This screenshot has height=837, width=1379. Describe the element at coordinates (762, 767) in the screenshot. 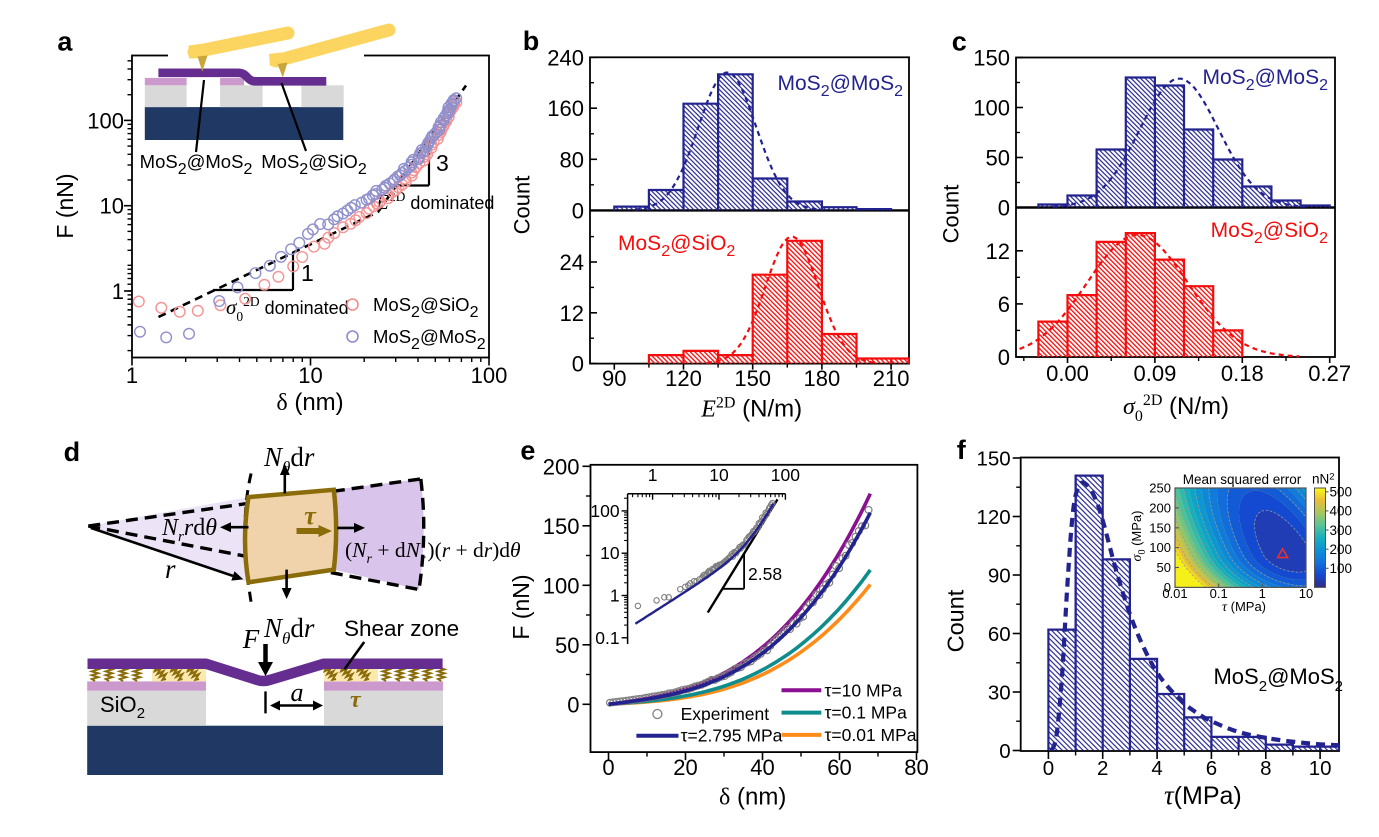

I see `svg-text: 40` at that location.